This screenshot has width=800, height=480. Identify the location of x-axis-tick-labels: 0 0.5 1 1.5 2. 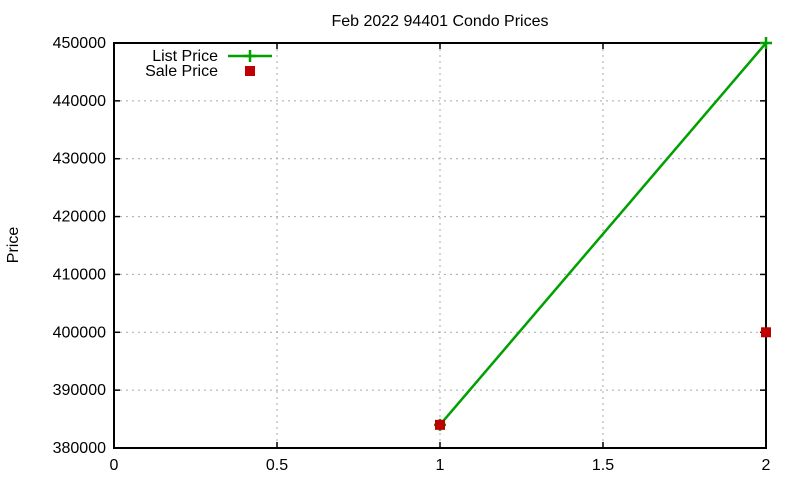
(440, 465).